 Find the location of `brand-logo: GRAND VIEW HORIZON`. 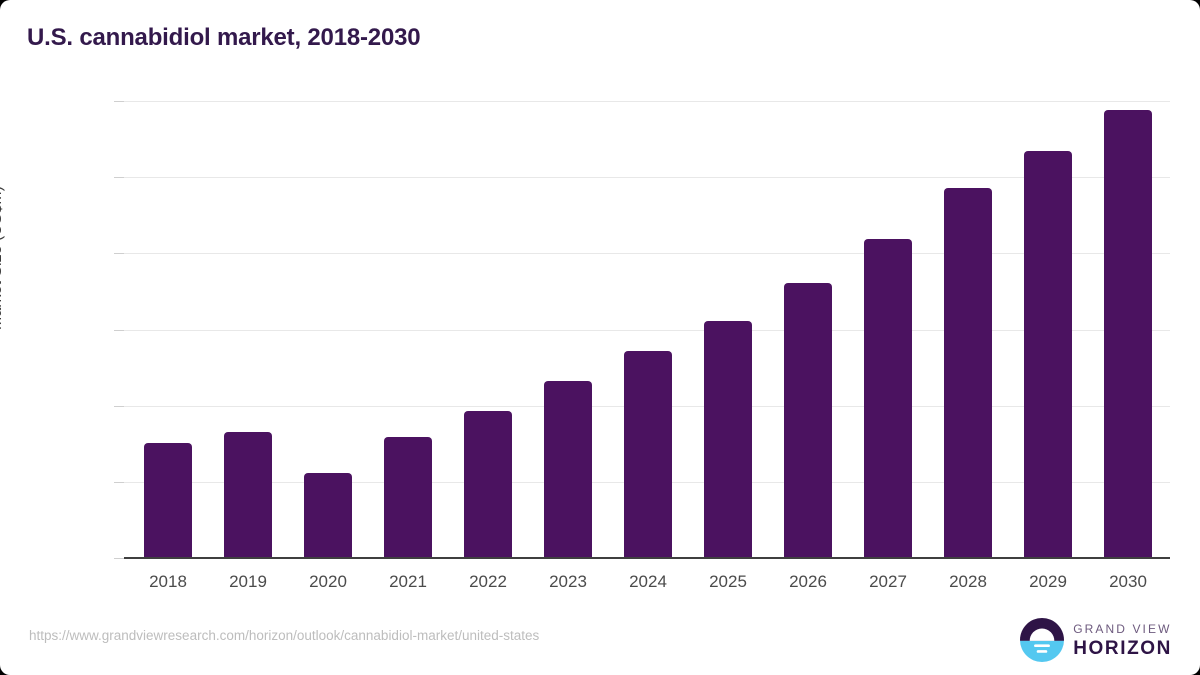

brand-logo: GRAND VIEW HORIZON is located at coordinates (1096, 640).